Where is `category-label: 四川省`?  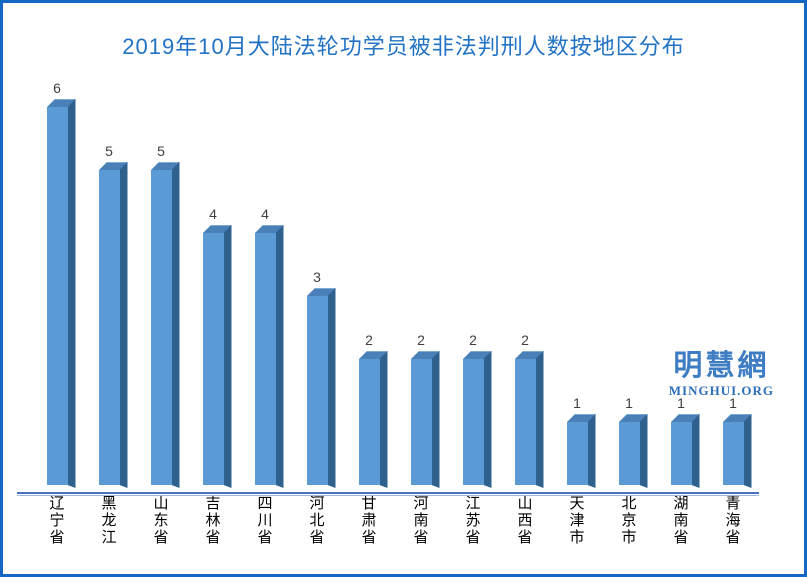
category-label: 四川省 is located at coordinates (265, 520).